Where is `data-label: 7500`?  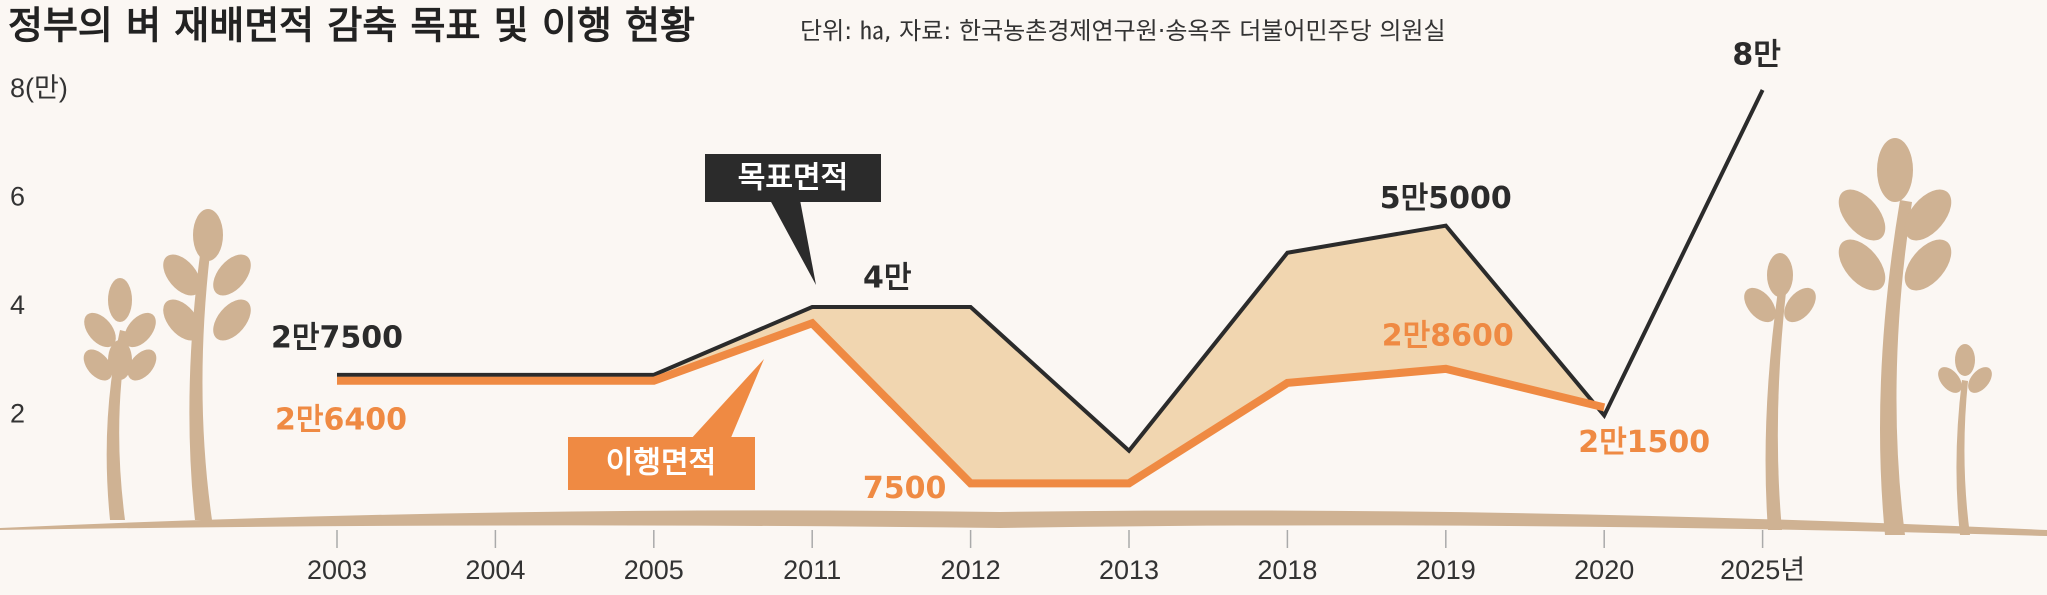 data-label: 7500 is located at coordinates (905, 488).